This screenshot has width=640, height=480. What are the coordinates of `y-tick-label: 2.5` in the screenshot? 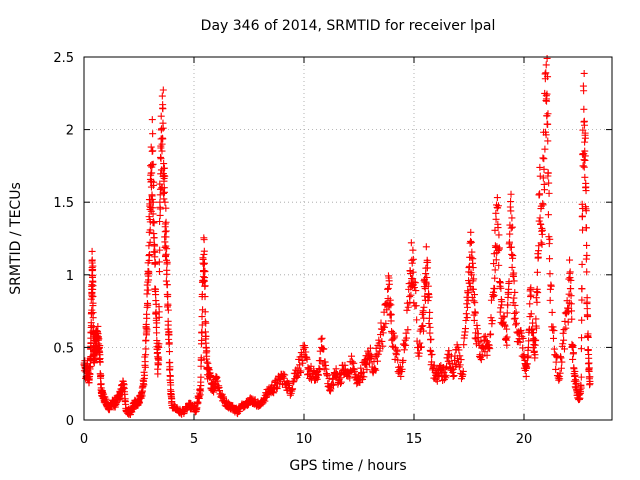 It's located at (63, 58).